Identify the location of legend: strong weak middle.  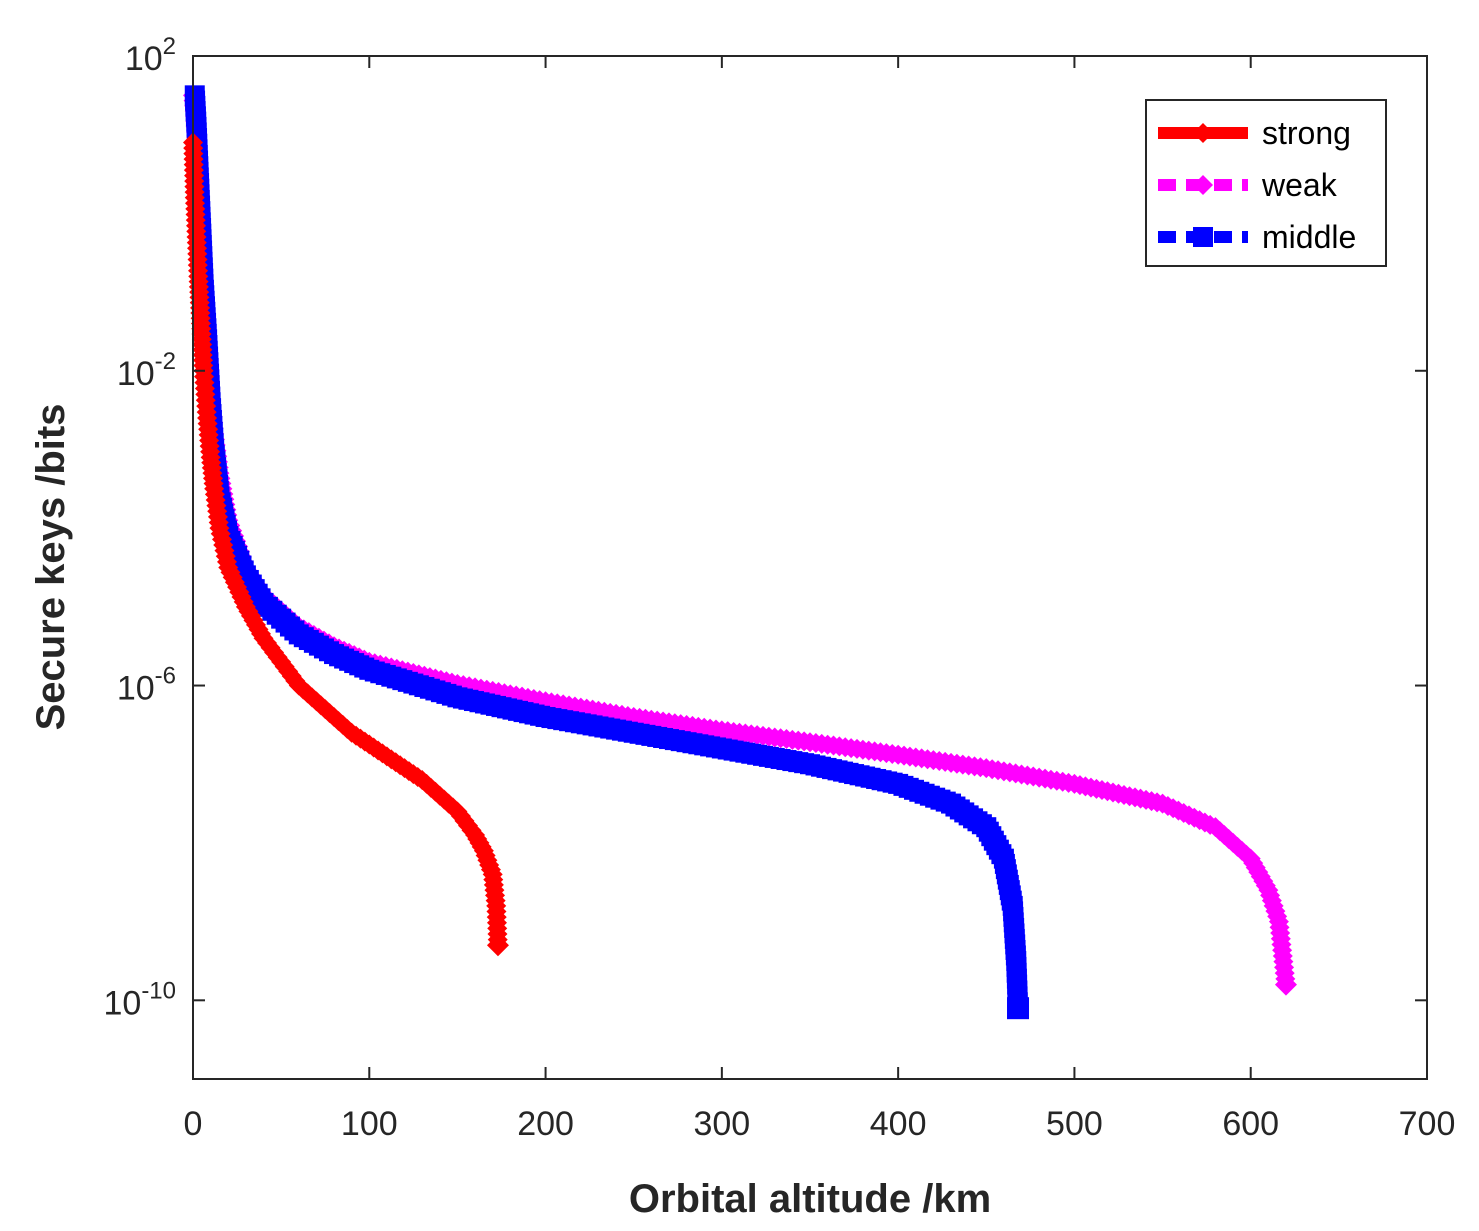
(1266, 183).